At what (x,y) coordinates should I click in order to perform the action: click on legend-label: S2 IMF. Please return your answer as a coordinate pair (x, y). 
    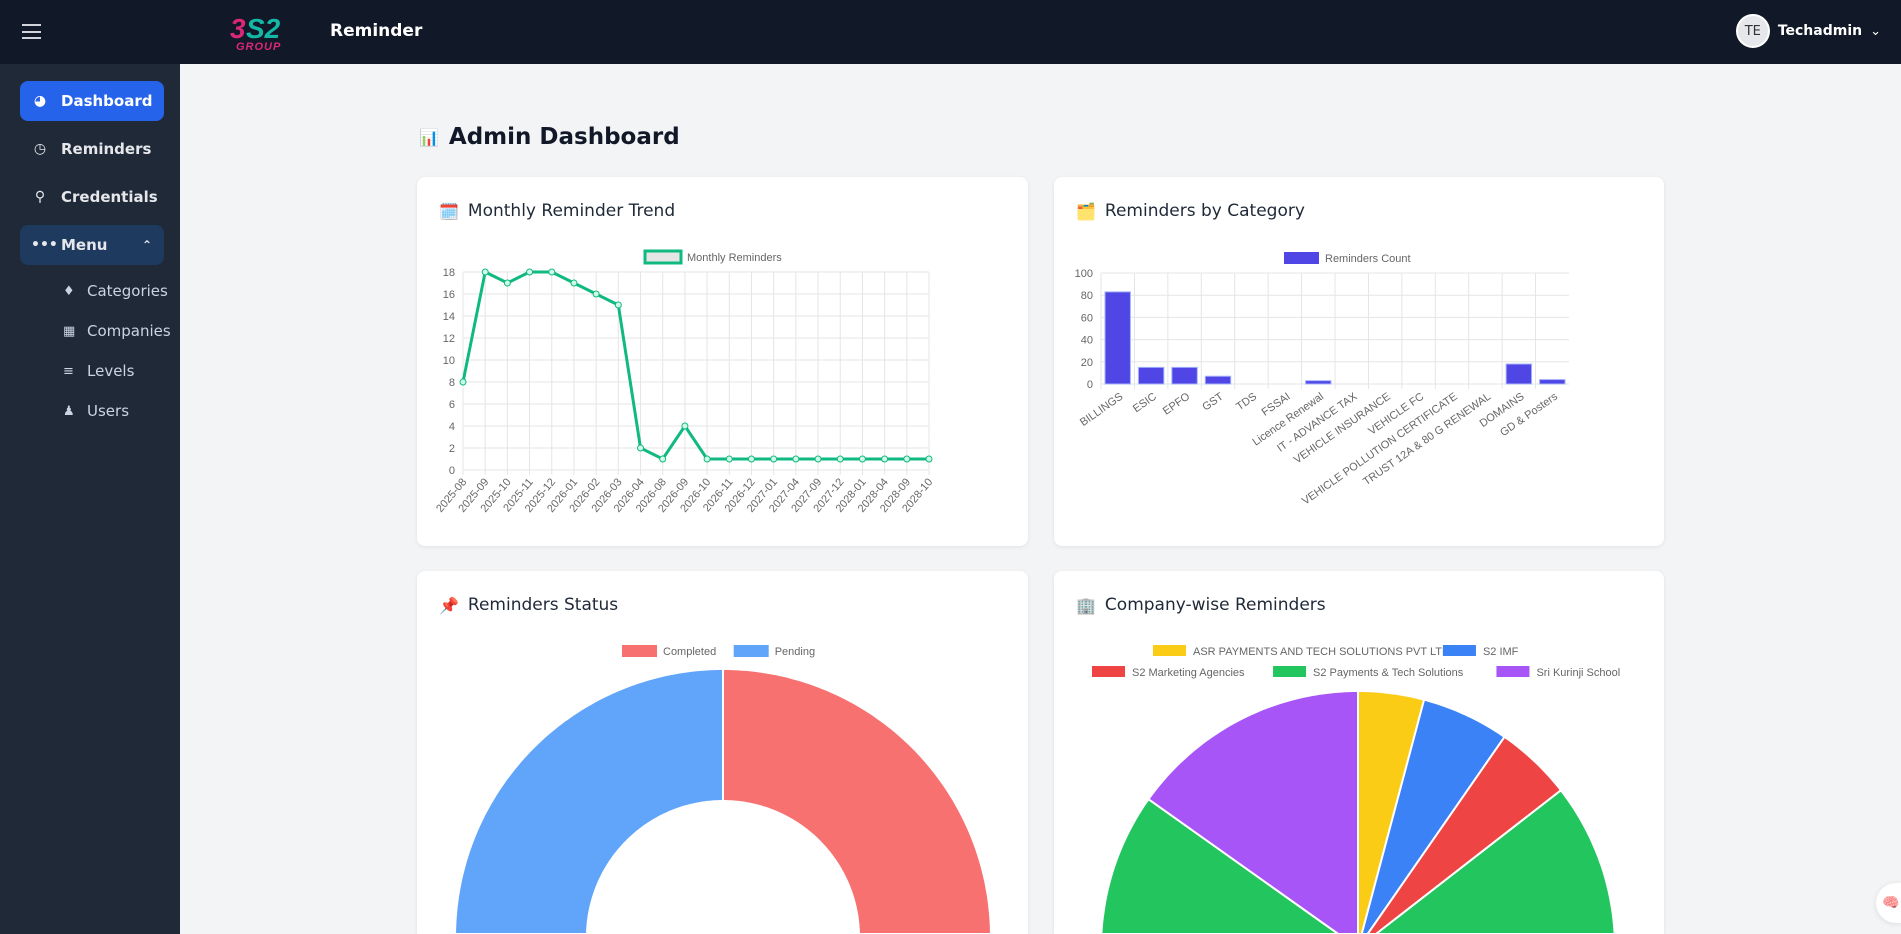
    Looking at the image, I should click on (1501, 652).